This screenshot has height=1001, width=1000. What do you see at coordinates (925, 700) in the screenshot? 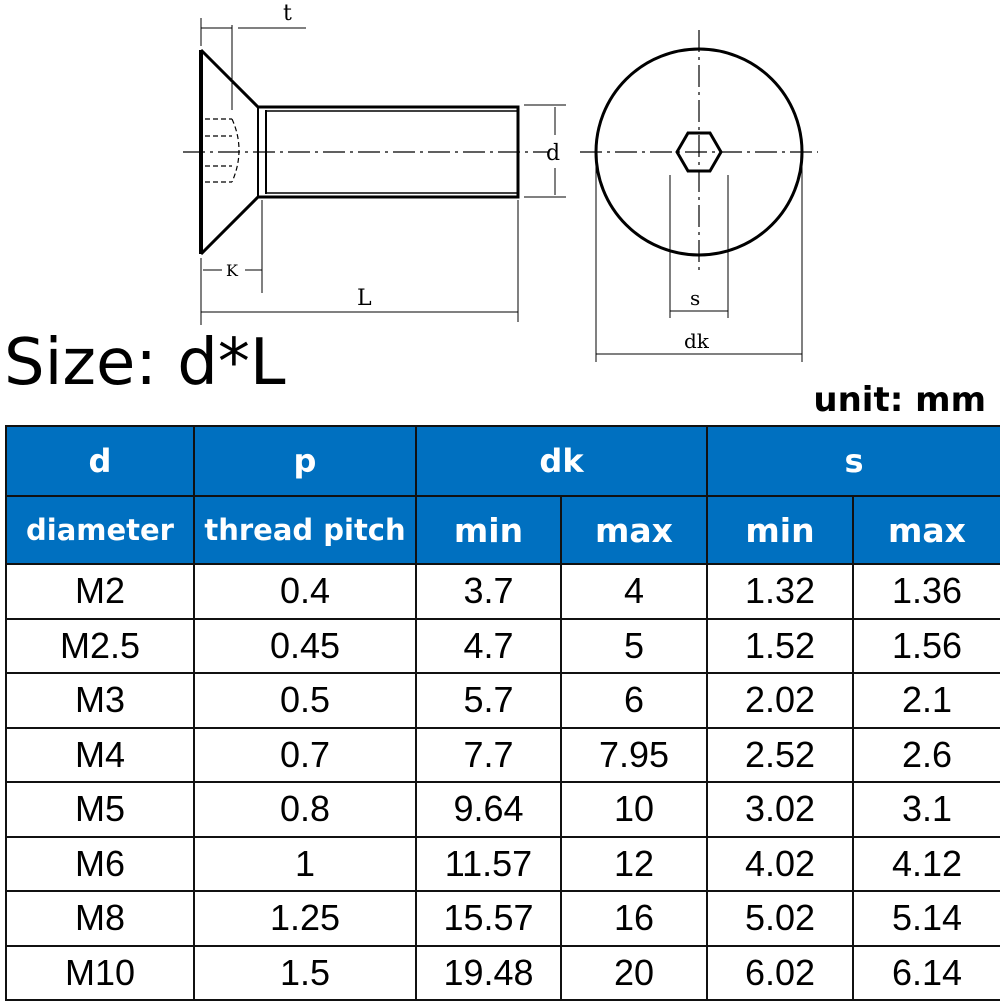
I see `cell-s-max: 2.1` at bounding box center [925, 700].